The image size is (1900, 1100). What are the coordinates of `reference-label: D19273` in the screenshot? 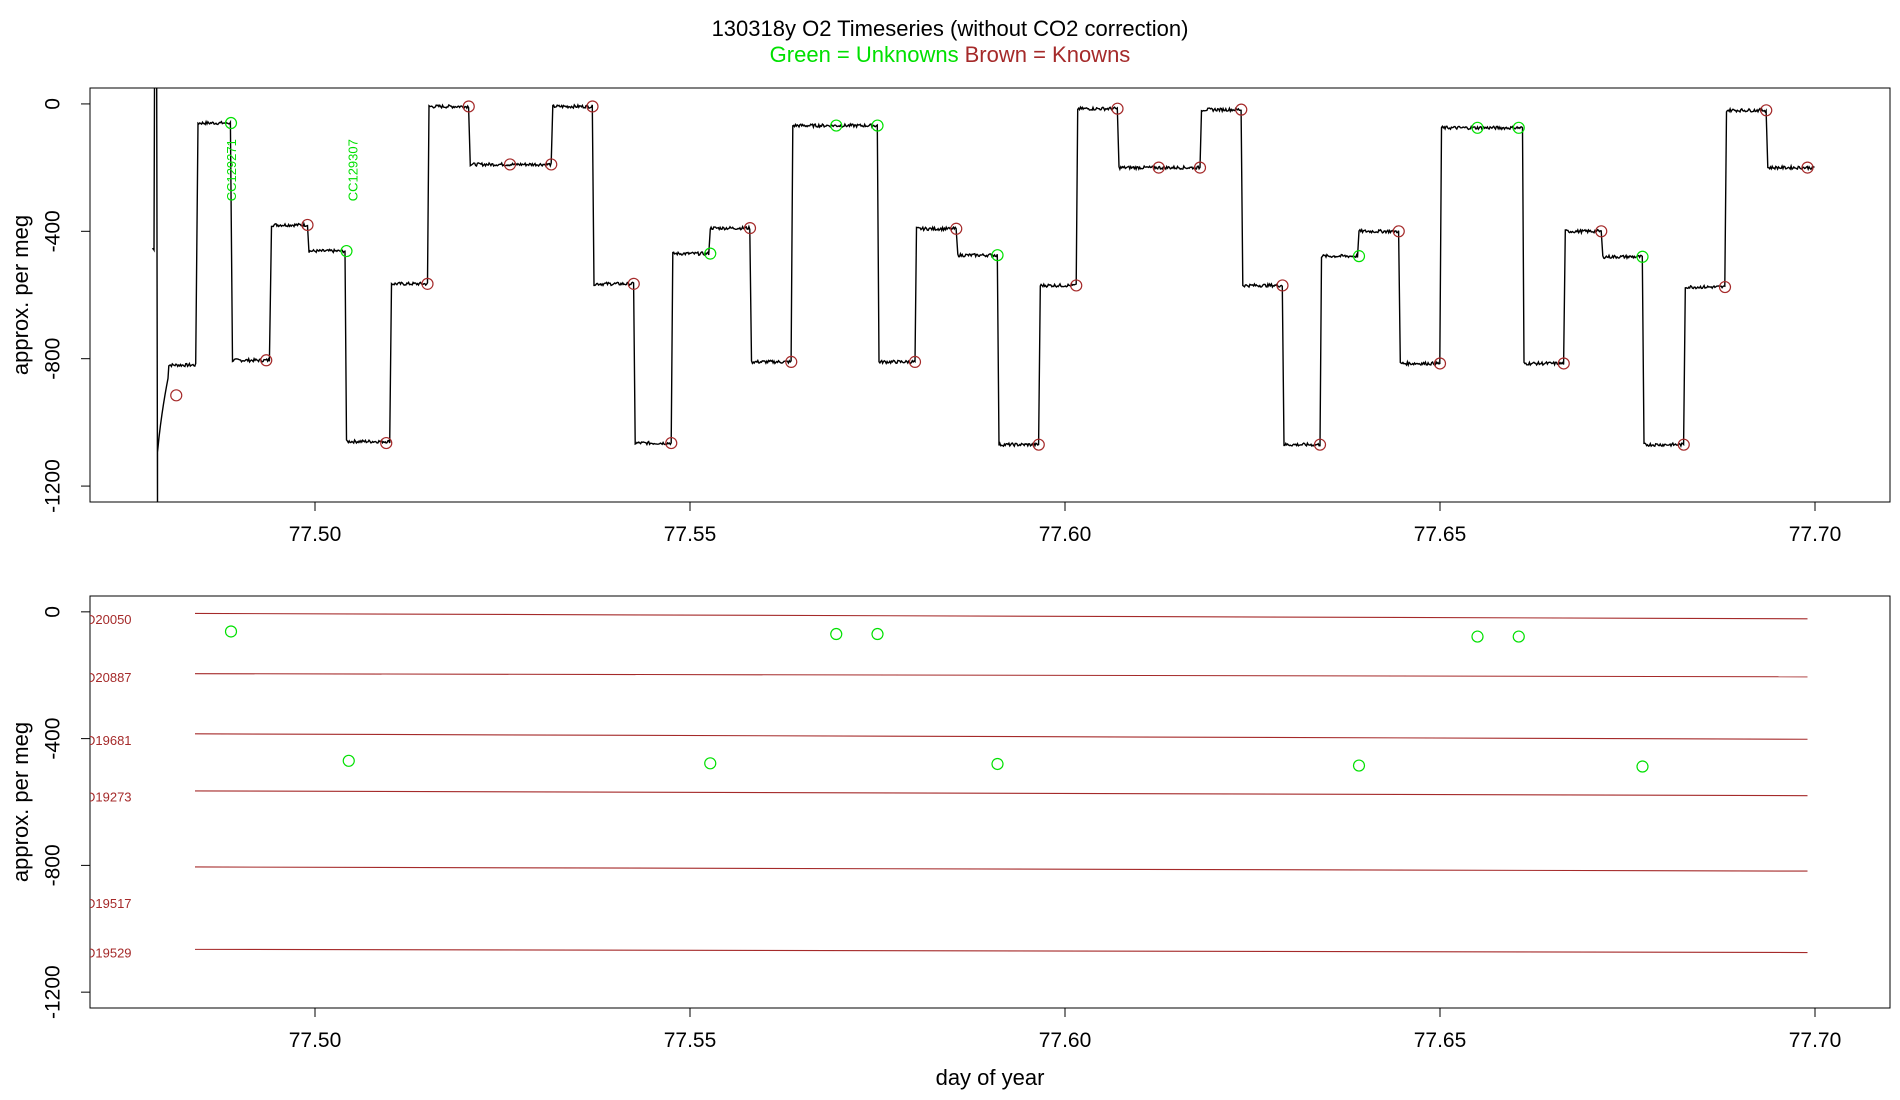 It's located at (109, 796).